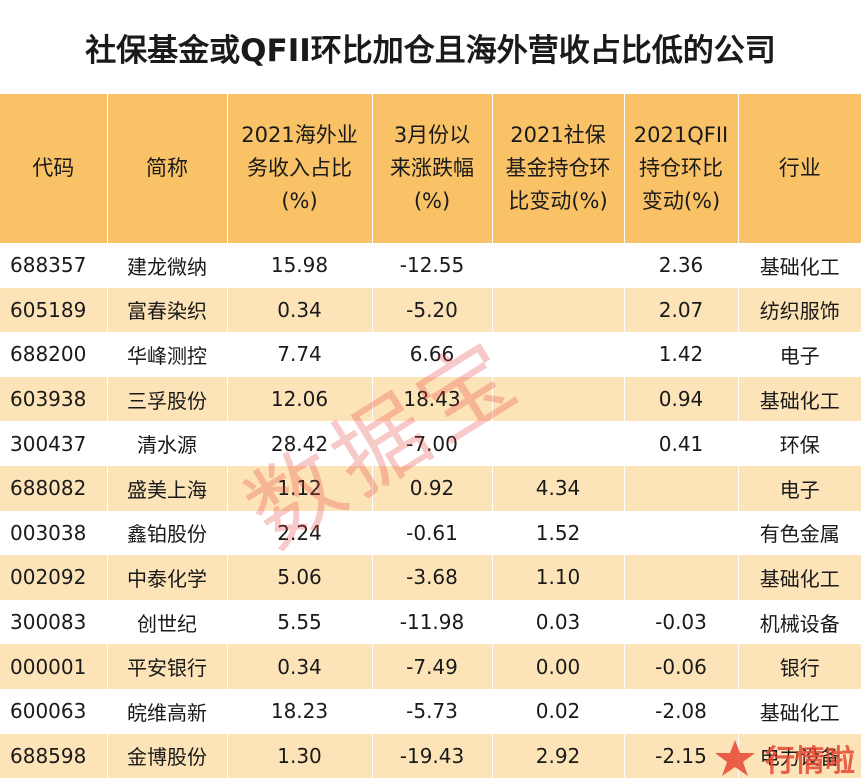  What do you see at coordinates (799, 623) in the screenshot?
I see `cell-industry: 机械设备` at bounding box center [799, 623].